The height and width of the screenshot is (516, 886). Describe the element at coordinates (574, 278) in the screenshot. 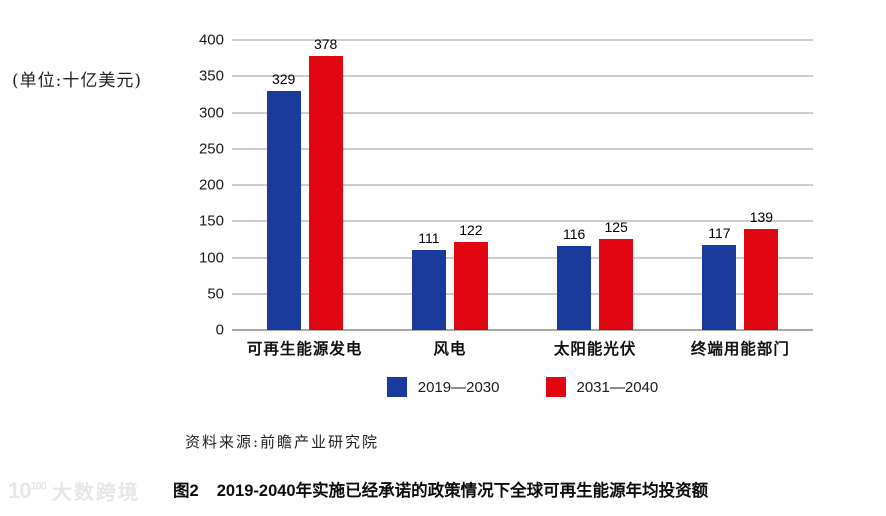

I see `bar: 116` at that location.